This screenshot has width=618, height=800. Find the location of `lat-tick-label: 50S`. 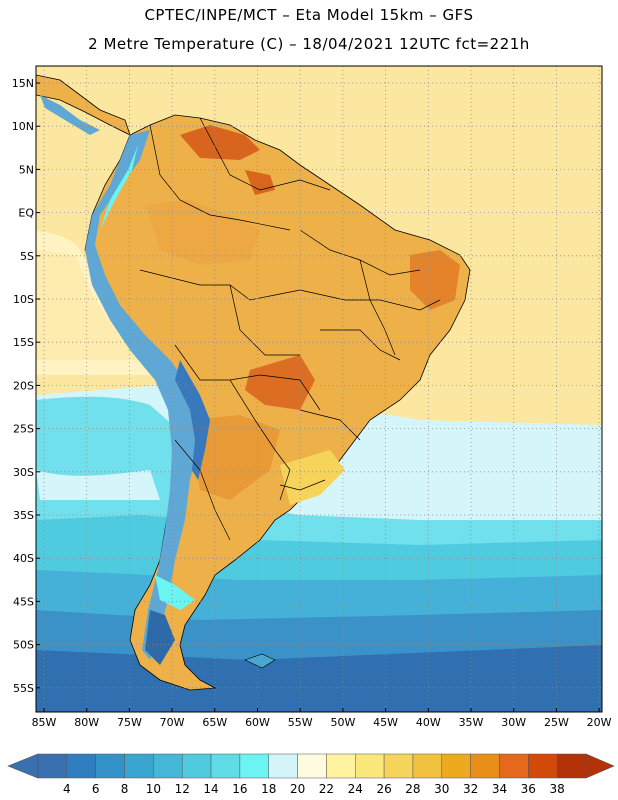

lat-tick-label: 50S is located at coordinates (23, 645).